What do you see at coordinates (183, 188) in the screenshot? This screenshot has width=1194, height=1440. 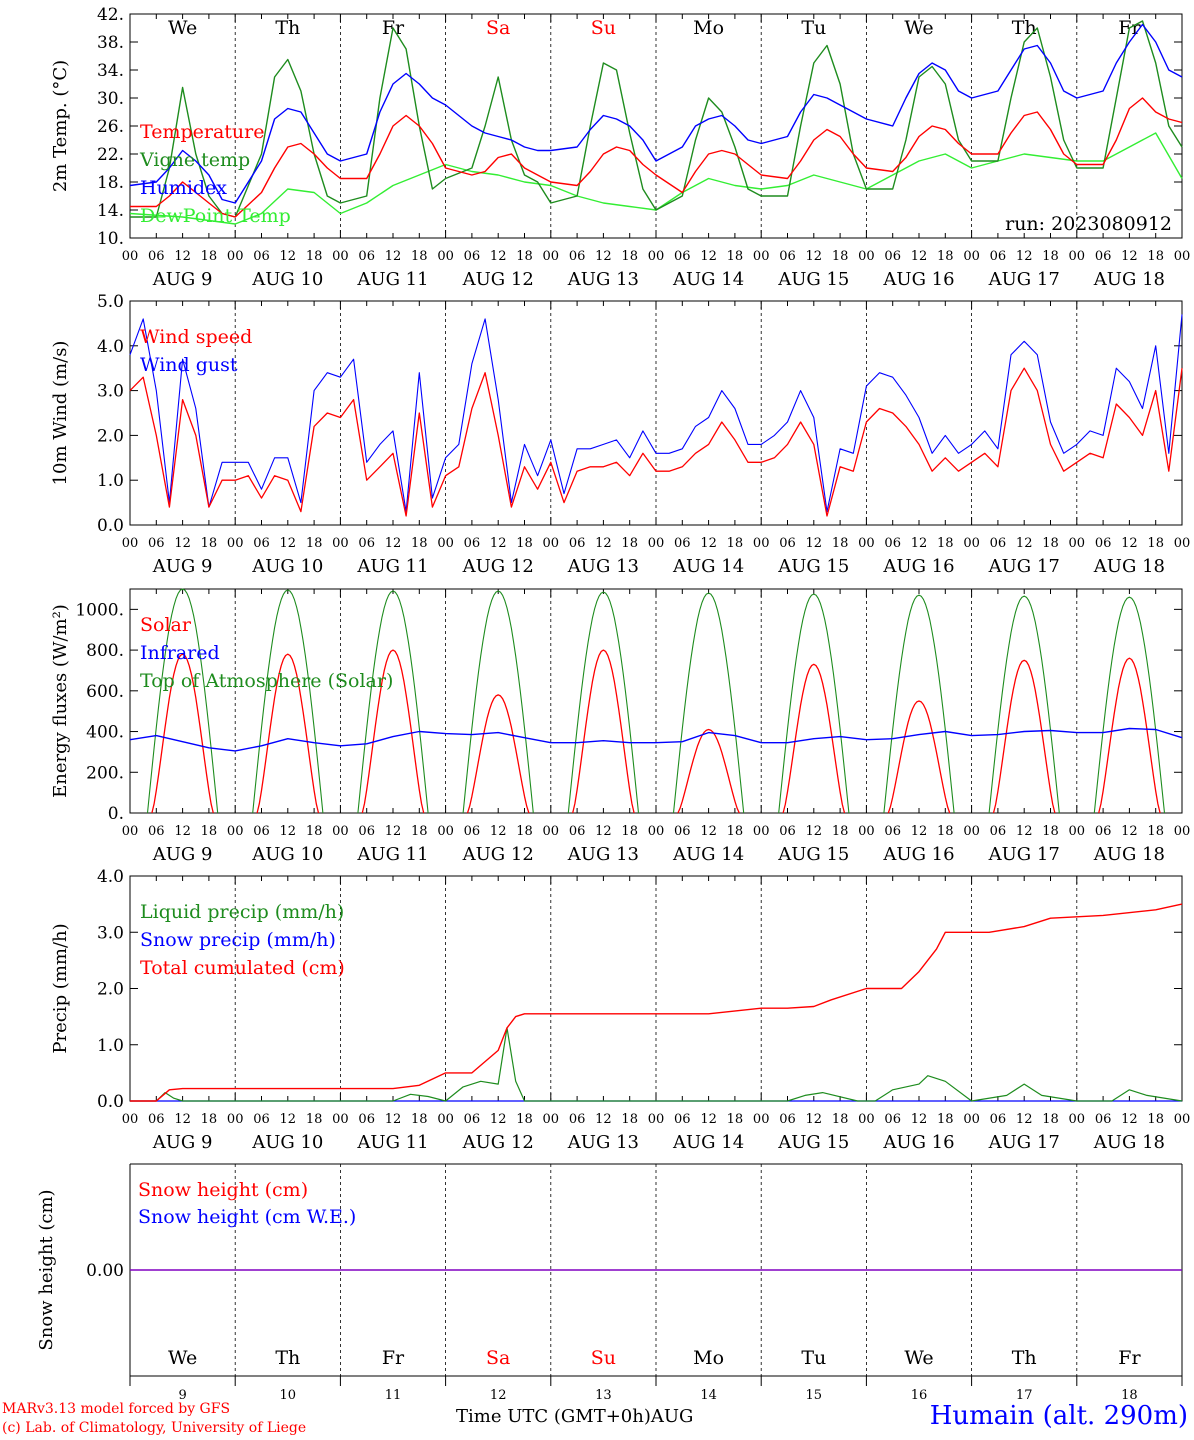 I see `legend-entry: Humidex` at bounding box center [183, 188].